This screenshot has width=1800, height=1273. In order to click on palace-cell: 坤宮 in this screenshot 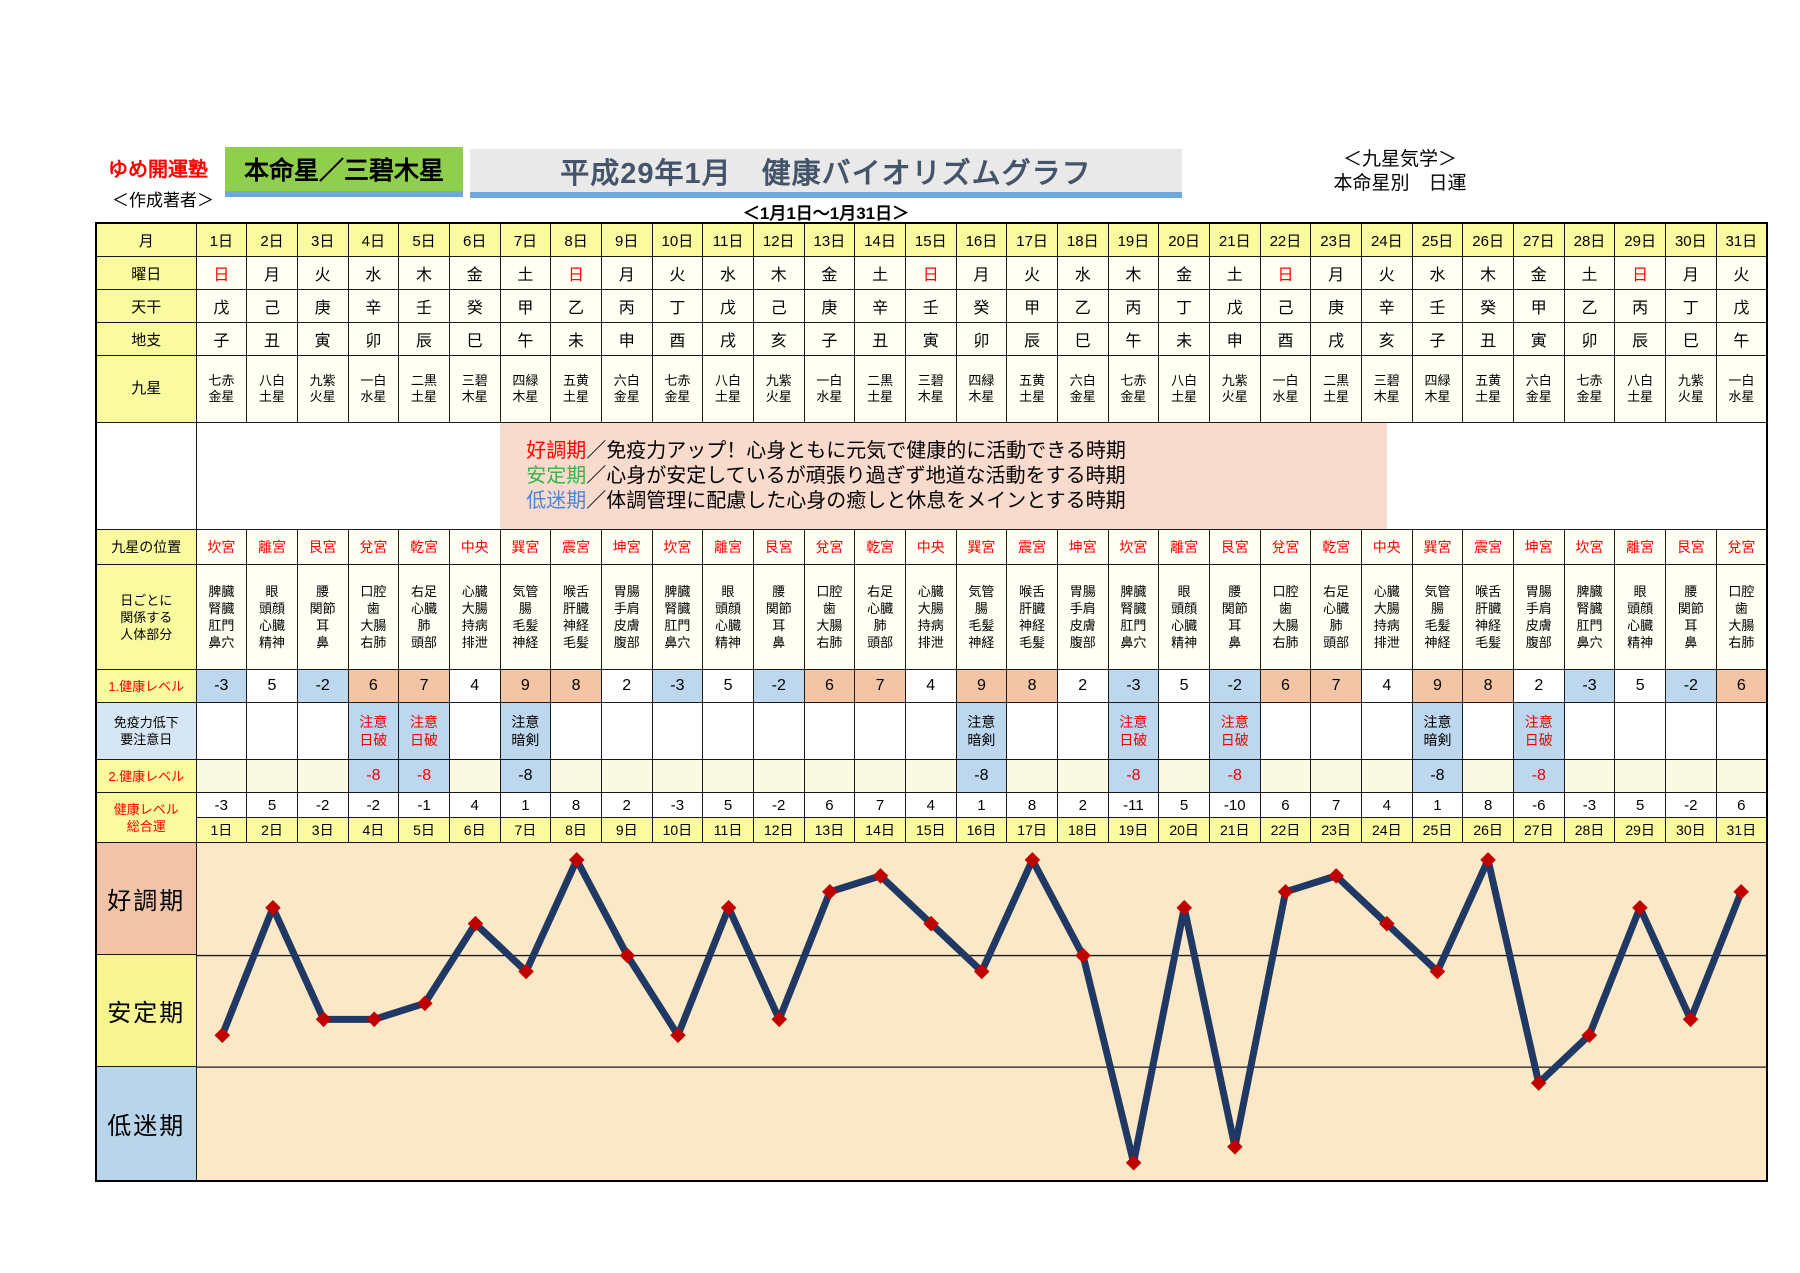, I will do `click(1538, 547)`.